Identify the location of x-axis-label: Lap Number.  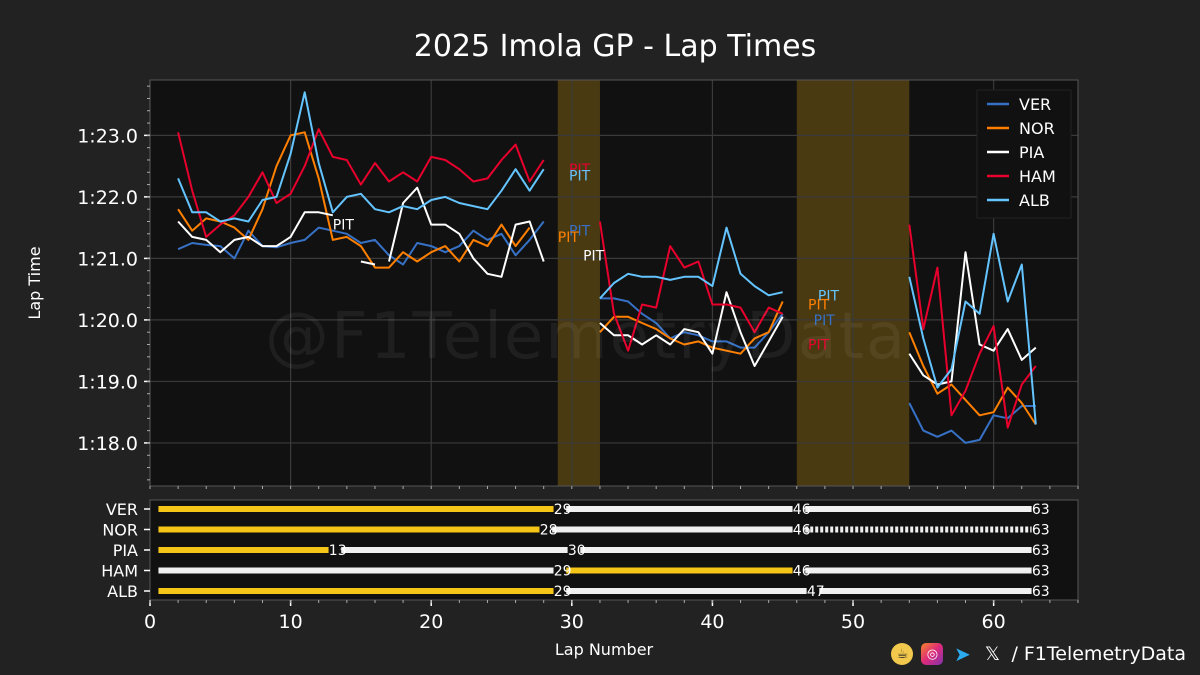
(604, 649).